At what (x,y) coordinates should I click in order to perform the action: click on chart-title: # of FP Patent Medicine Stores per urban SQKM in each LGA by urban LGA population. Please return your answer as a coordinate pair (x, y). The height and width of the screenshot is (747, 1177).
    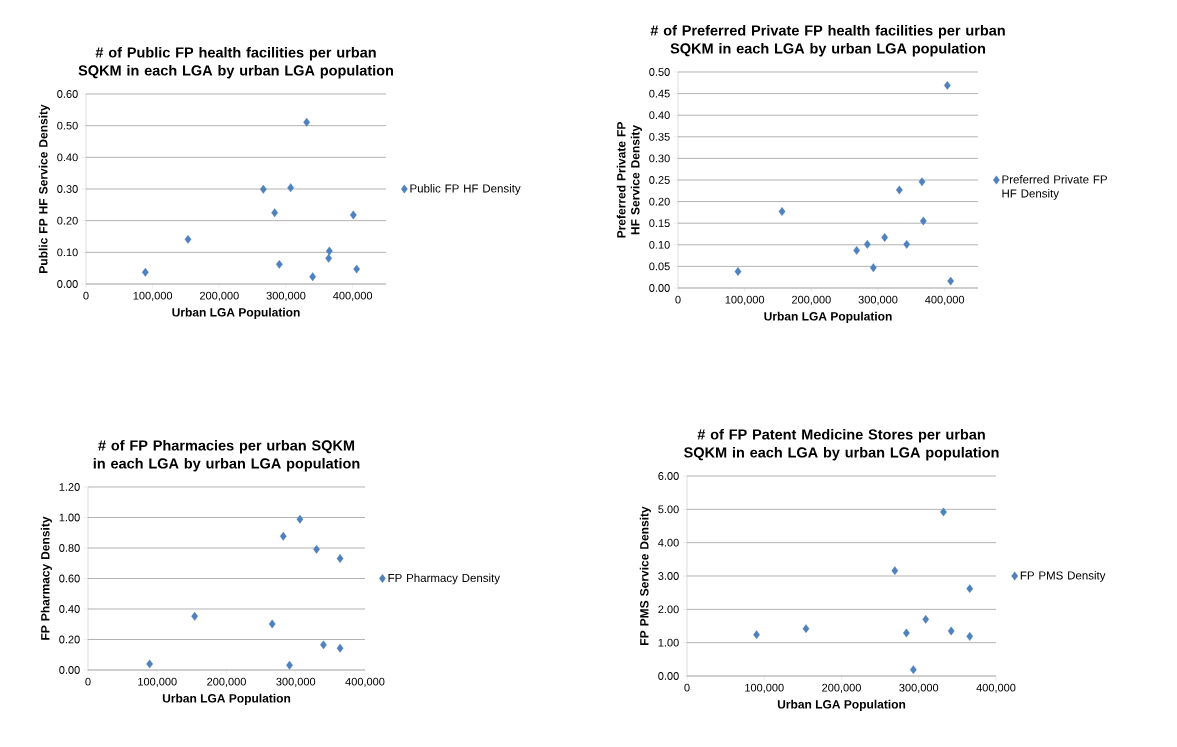
    Looking at the image, I should click on (841, 444).